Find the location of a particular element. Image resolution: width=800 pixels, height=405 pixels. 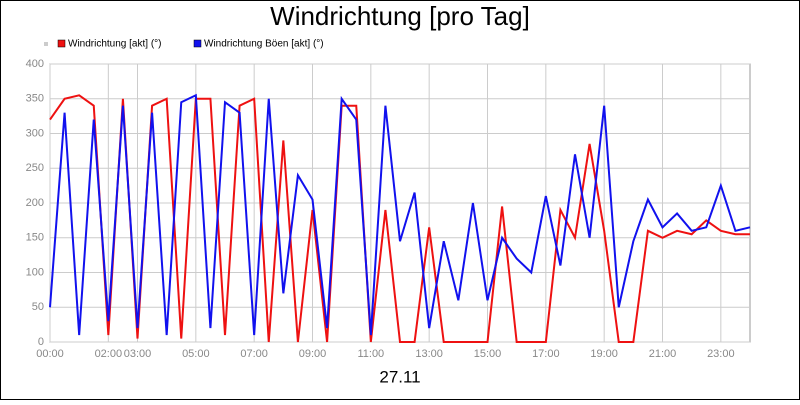

legend-marker is located at coordinates (46, 44).